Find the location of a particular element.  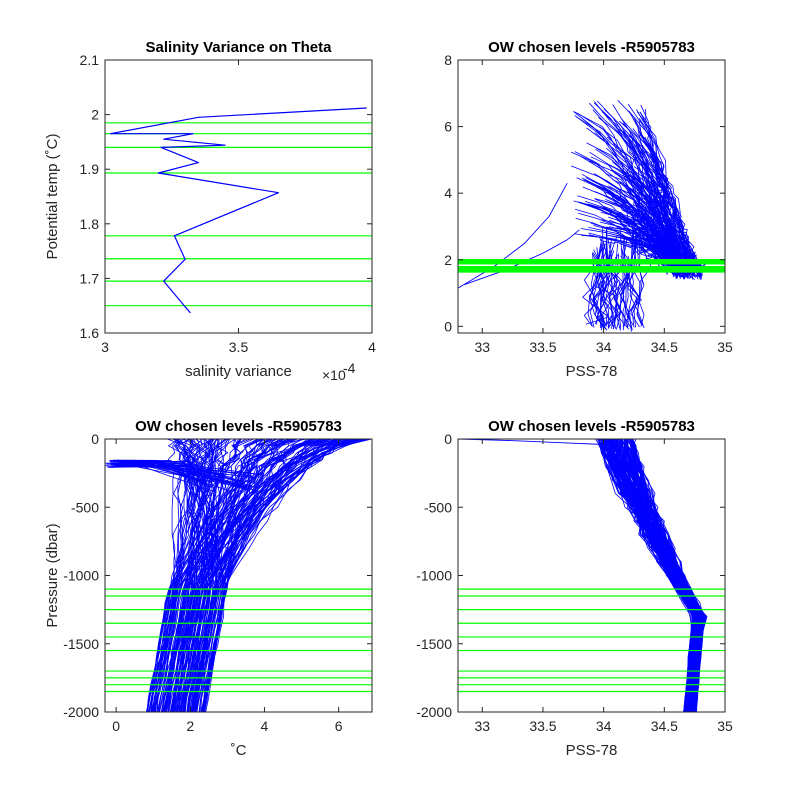

x-tick-label: 33 is located at coordinates (482, 726).